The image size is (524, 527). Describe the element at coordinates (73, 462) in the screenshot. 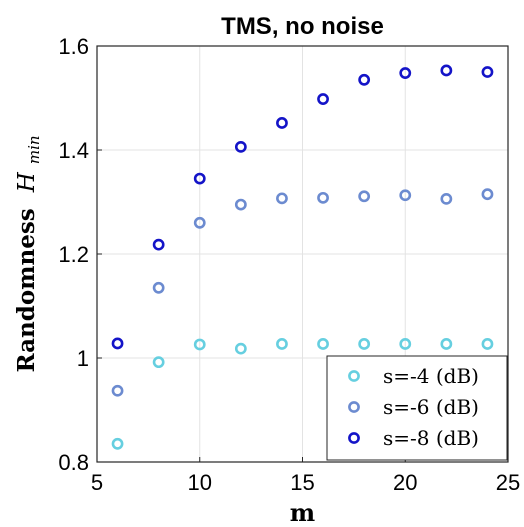

I see `y-tick-label: 0.8` at that location.